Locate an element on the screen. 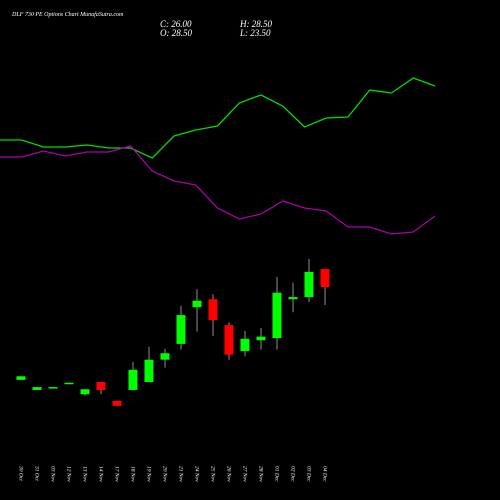 The height and width of the screenshot is (500, 500). x-tick-label: 03 Dec is located at coordinates (309, 474).